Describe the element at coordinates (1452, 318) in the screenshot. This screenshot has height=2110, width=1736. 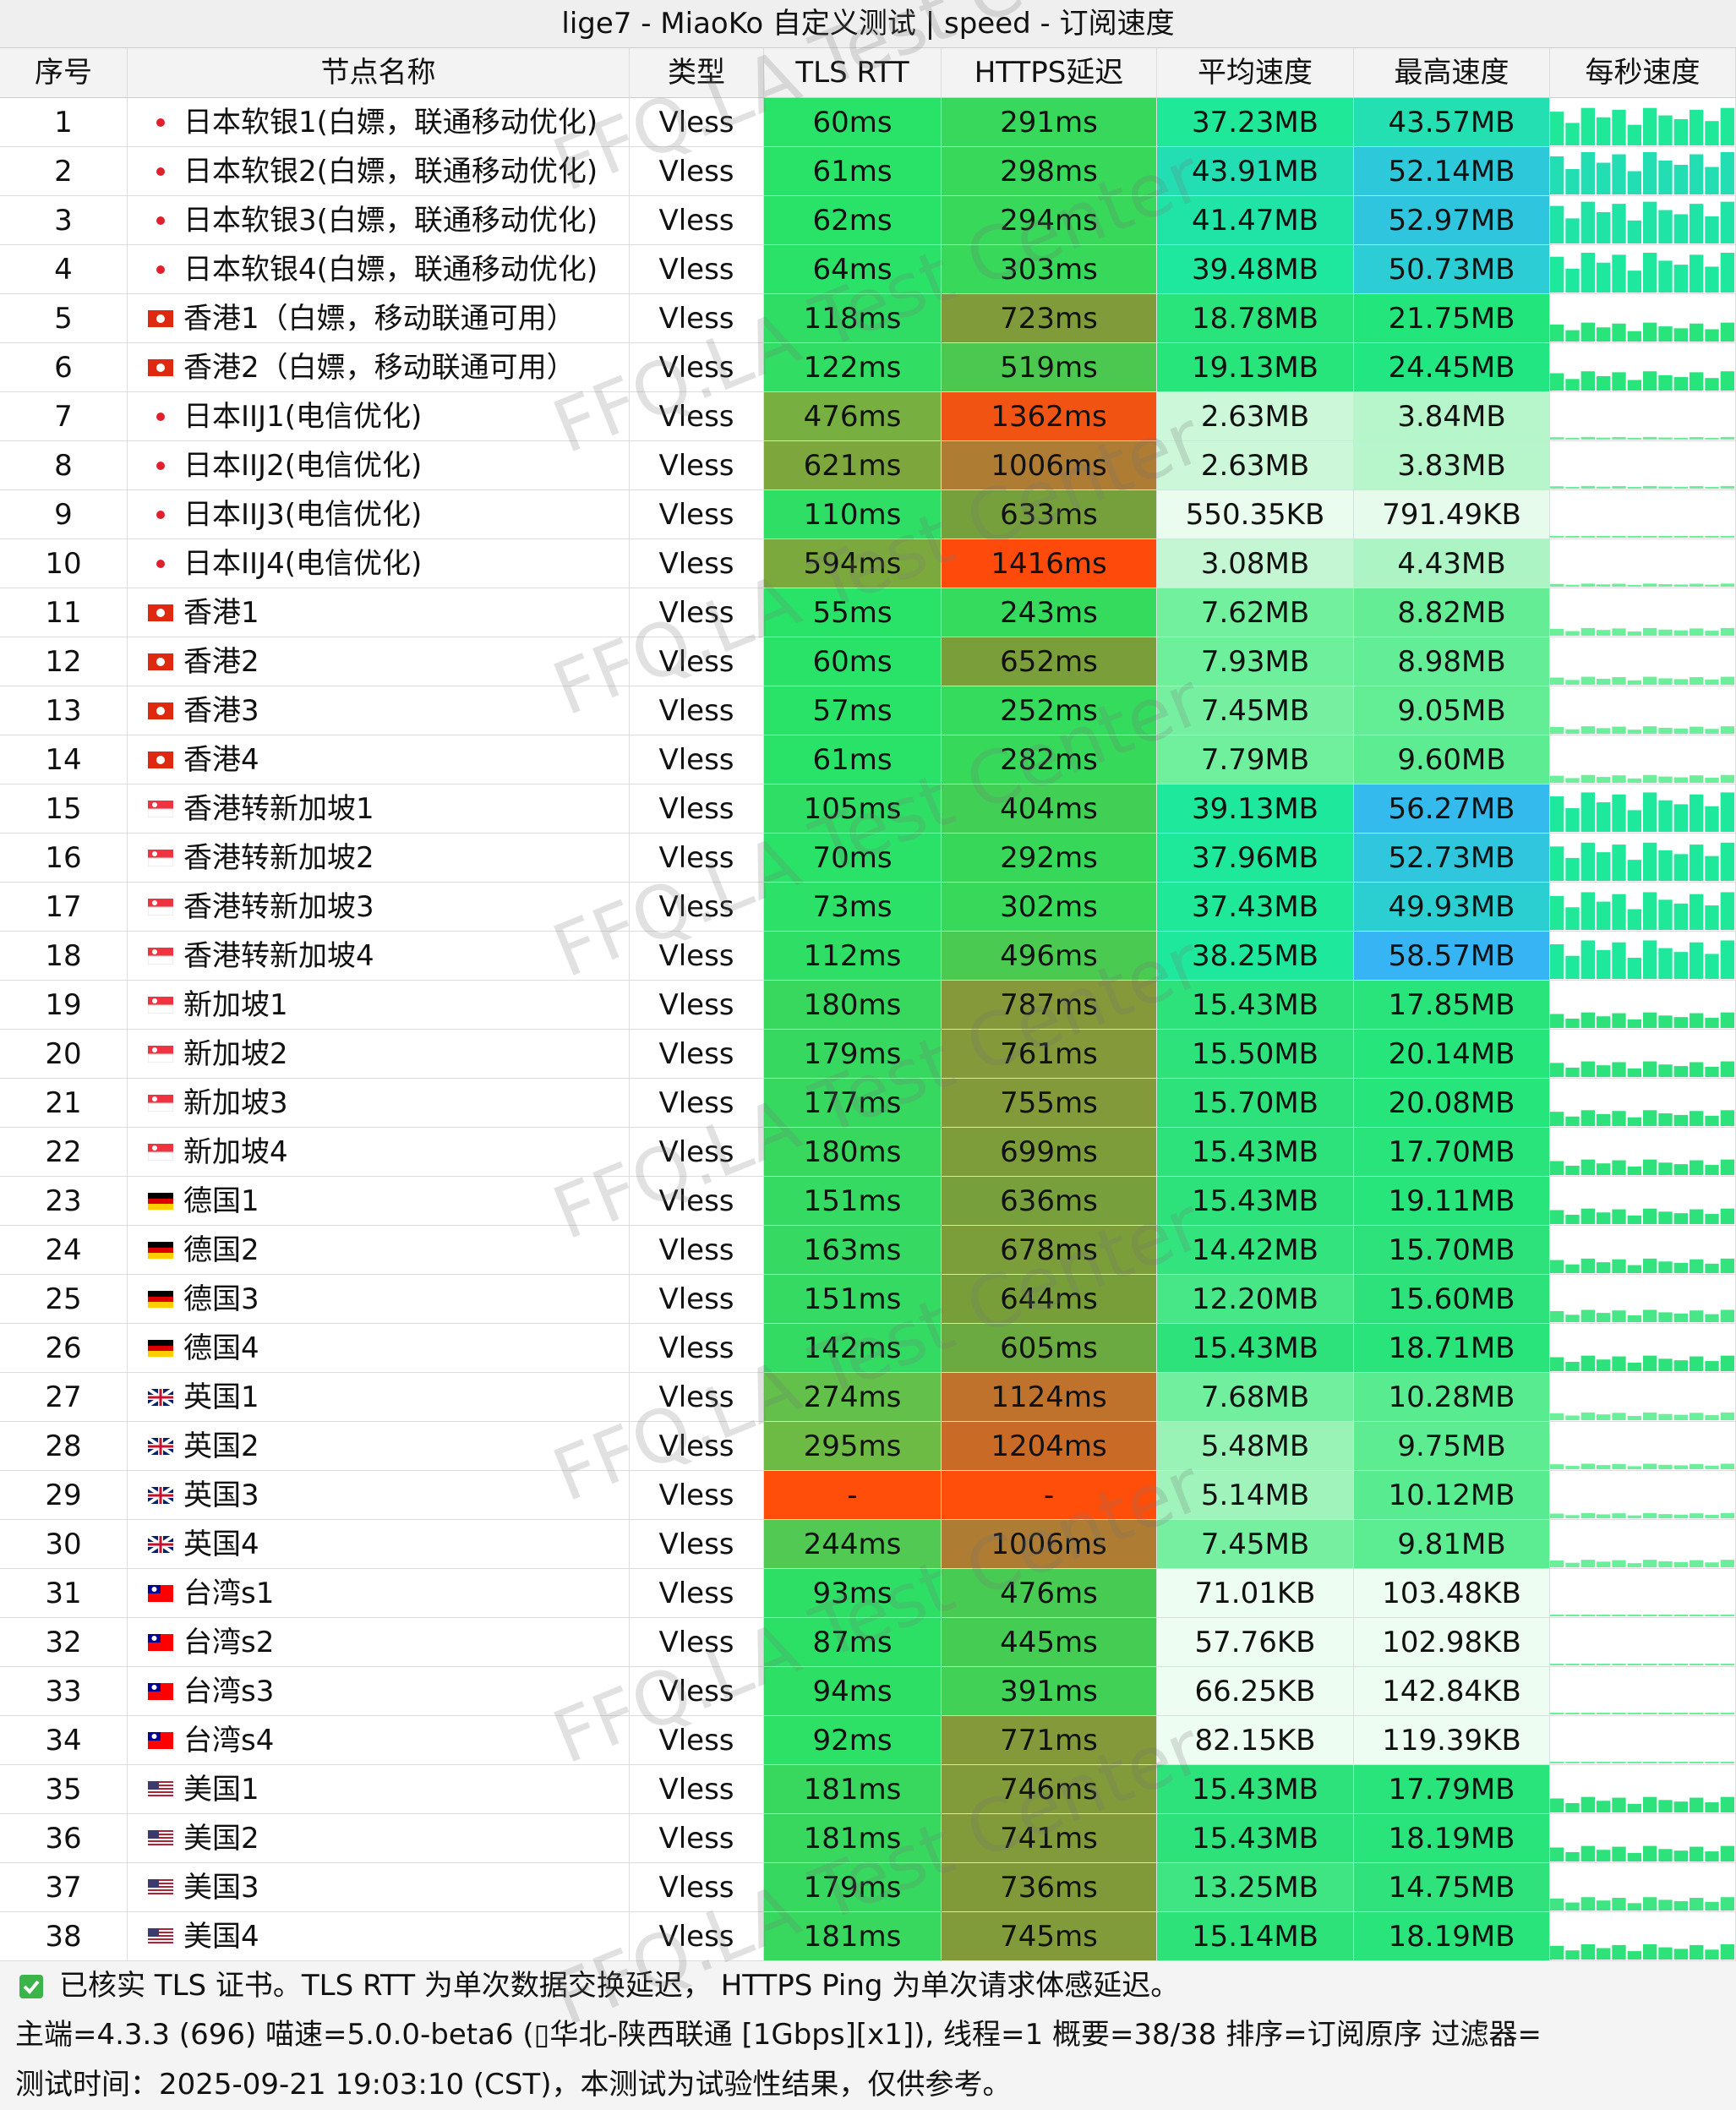
I see `max-speed: 21.75MB` at that location.